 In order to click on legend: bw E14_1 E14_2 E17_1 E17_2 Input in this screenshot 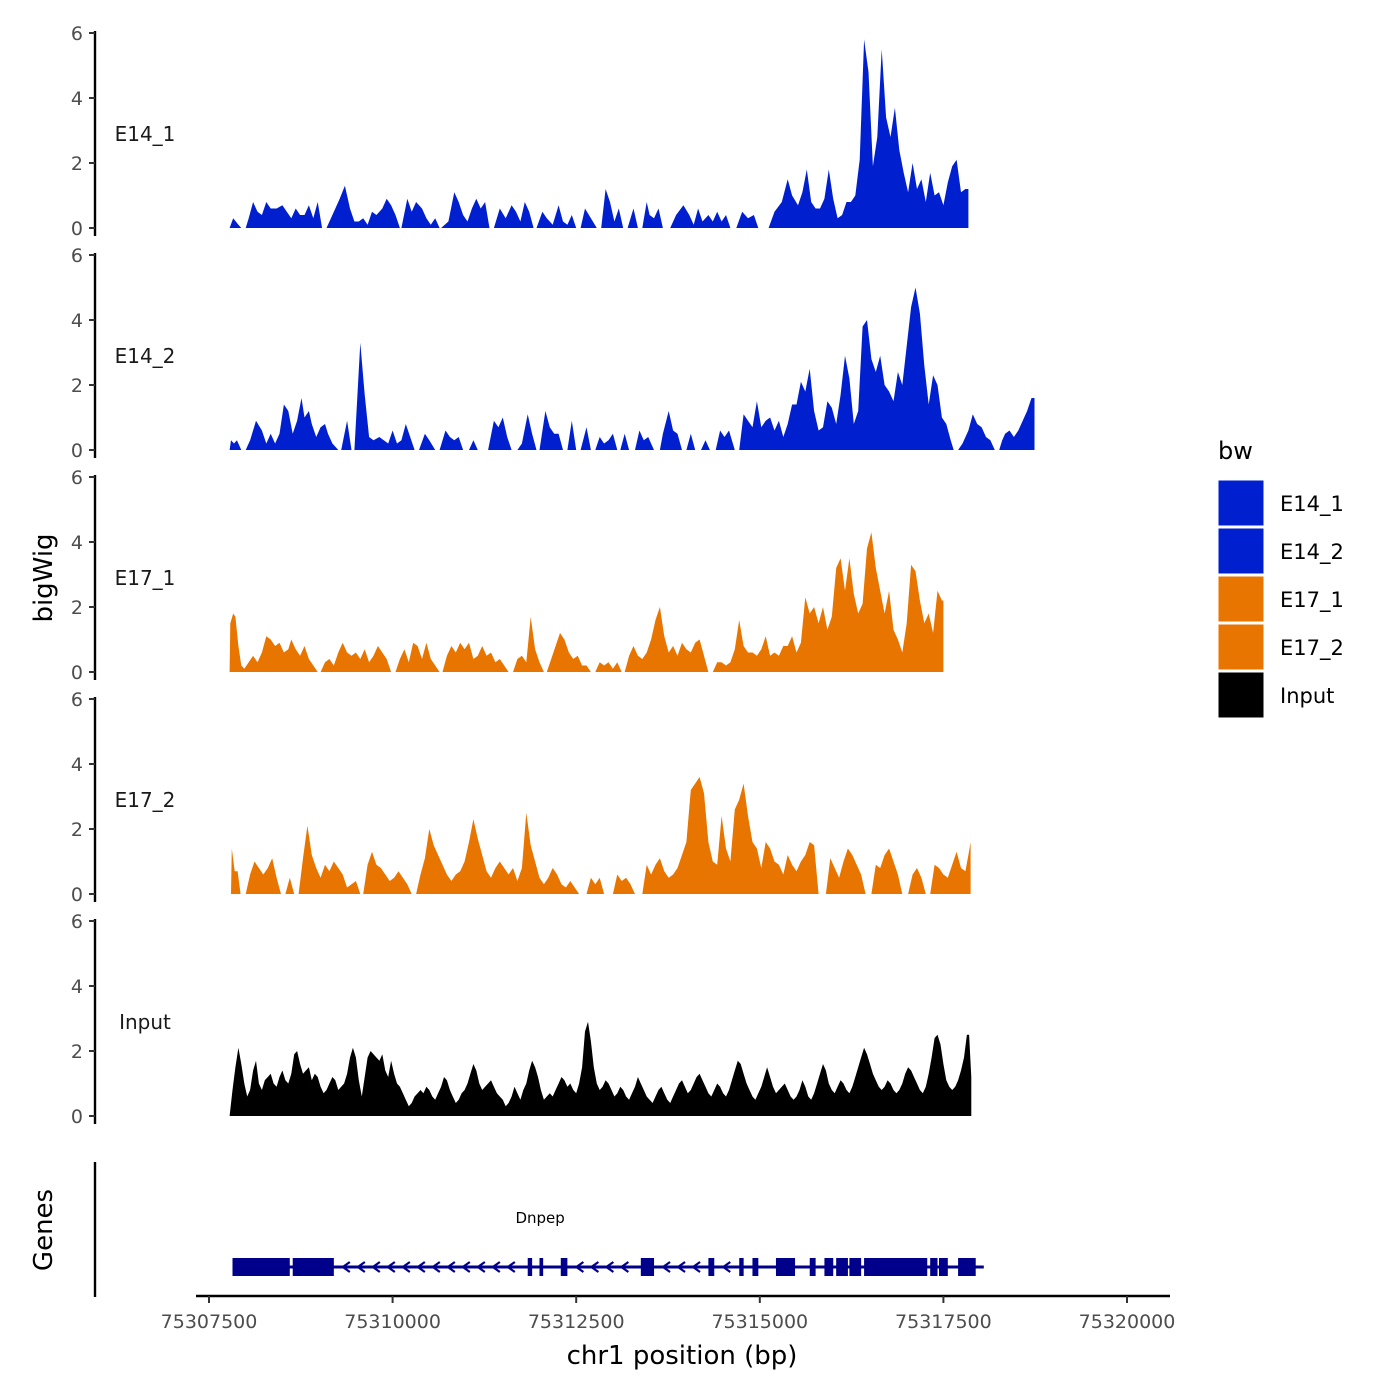, I will do `click(1280, 578)`.